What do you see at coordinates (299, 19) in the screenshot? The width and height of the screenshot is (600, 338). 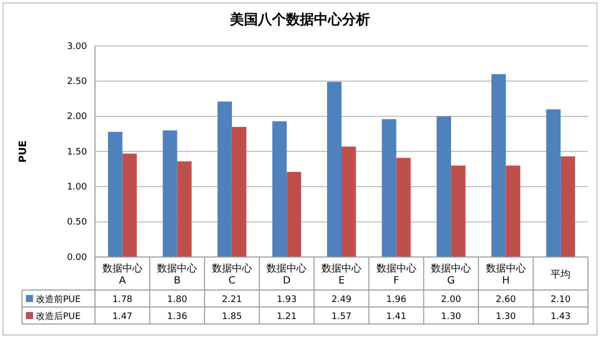 I see `chart-title: 美国八个数据中心分析` at bounding box center [299, 19].